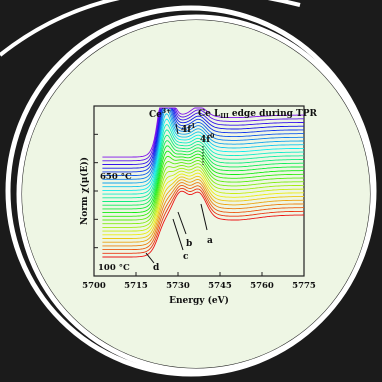  Describe the element at coordinates (220, 286) in the screenshot. I see `x-tick-label: 5745` at that location.